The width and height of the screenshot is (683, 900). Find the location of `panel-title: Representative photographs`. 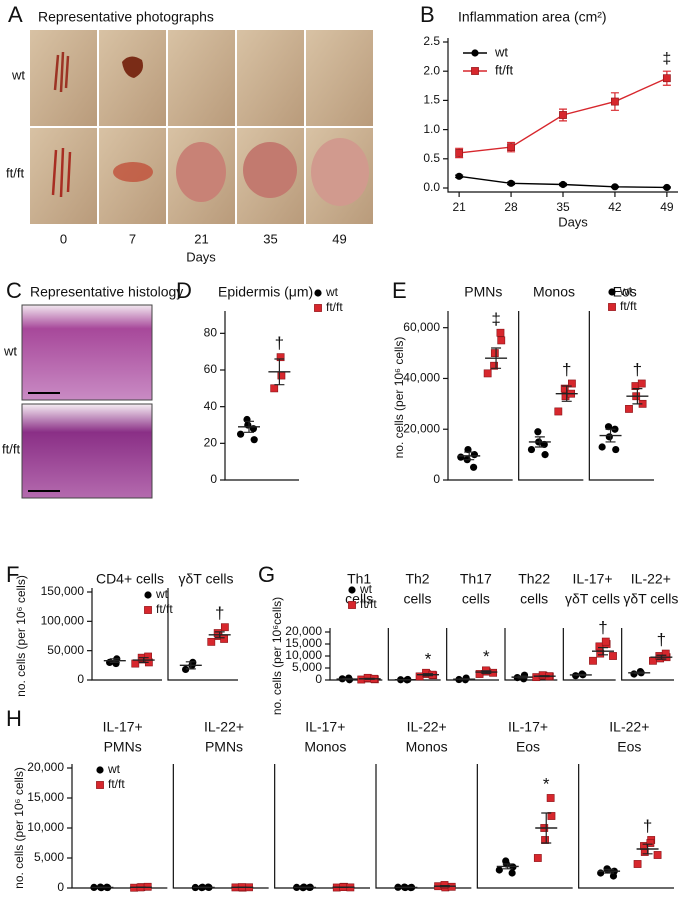

panel-title: Representative photographs is located at coordinates (126, 17).